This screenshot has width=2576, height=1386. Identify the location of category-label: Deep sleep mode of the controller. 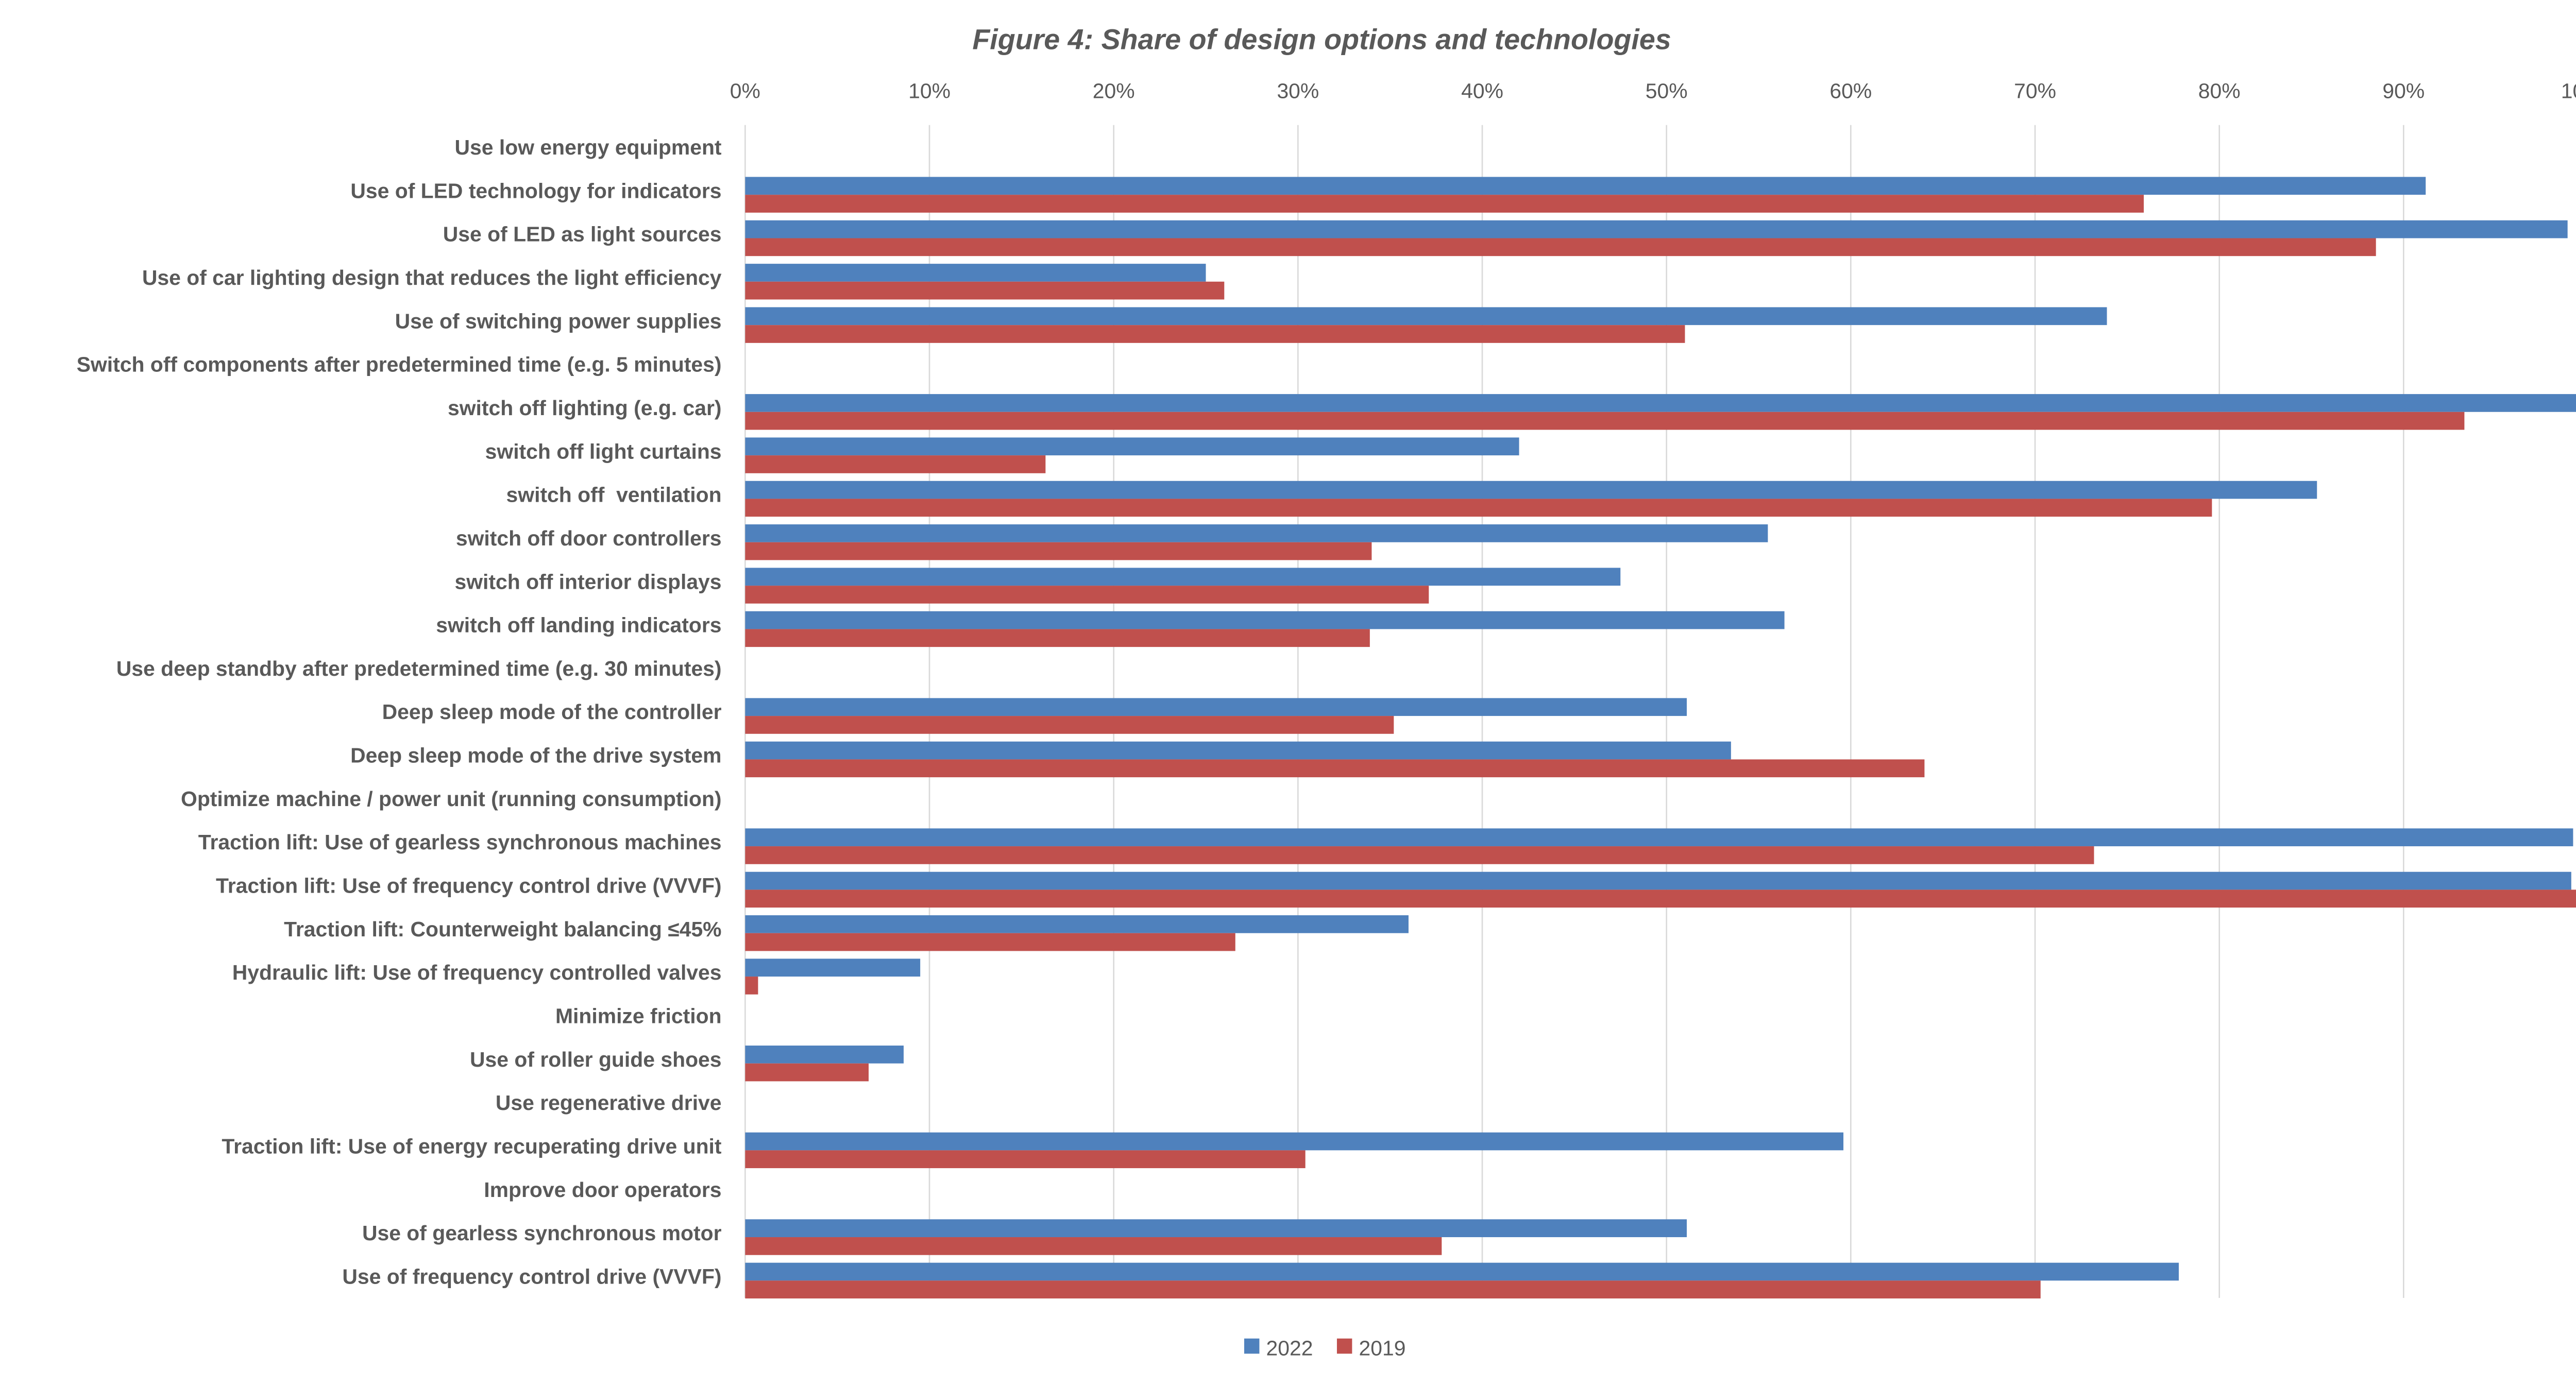
(552, 712).